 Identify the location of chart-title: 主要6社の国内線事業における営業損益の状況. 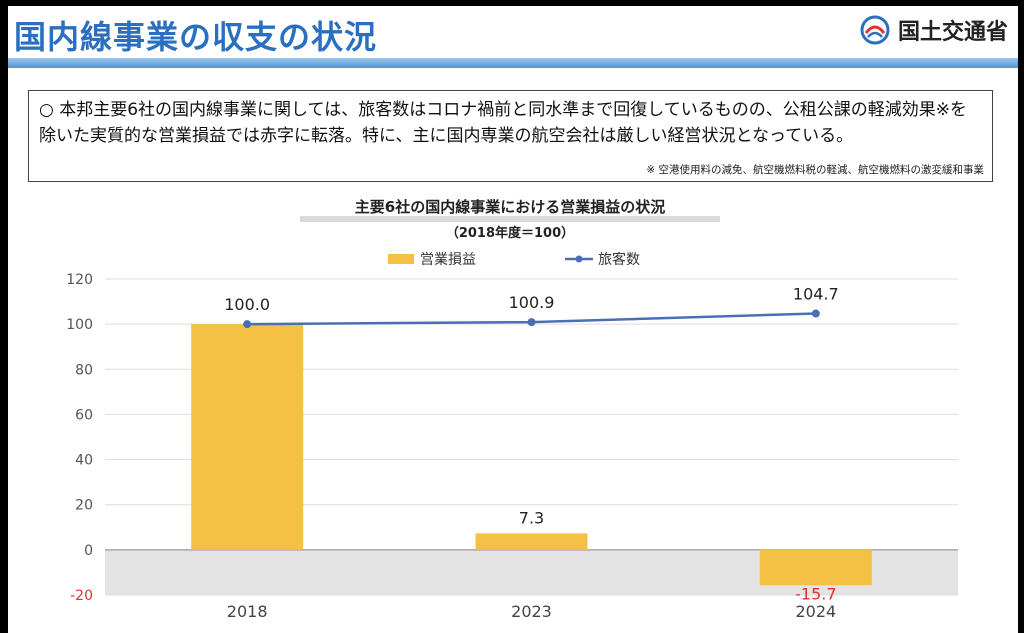
(510, 207).